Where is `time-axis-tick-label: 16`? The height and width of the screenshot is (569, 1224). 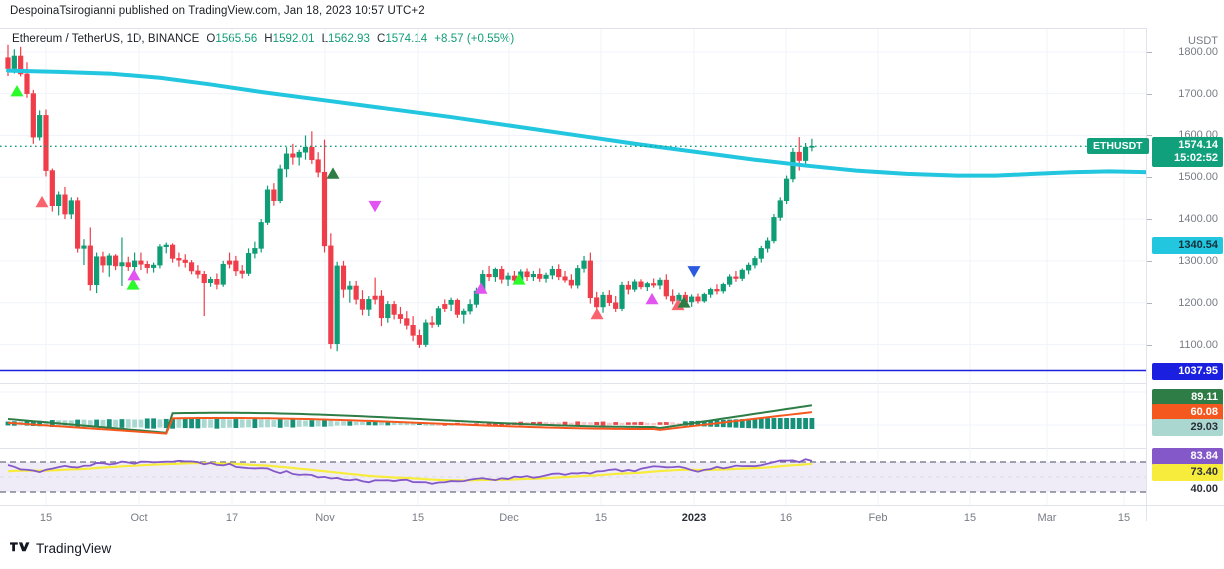 time-axis-tick-label: 16 is located at coordinates (786, 518).